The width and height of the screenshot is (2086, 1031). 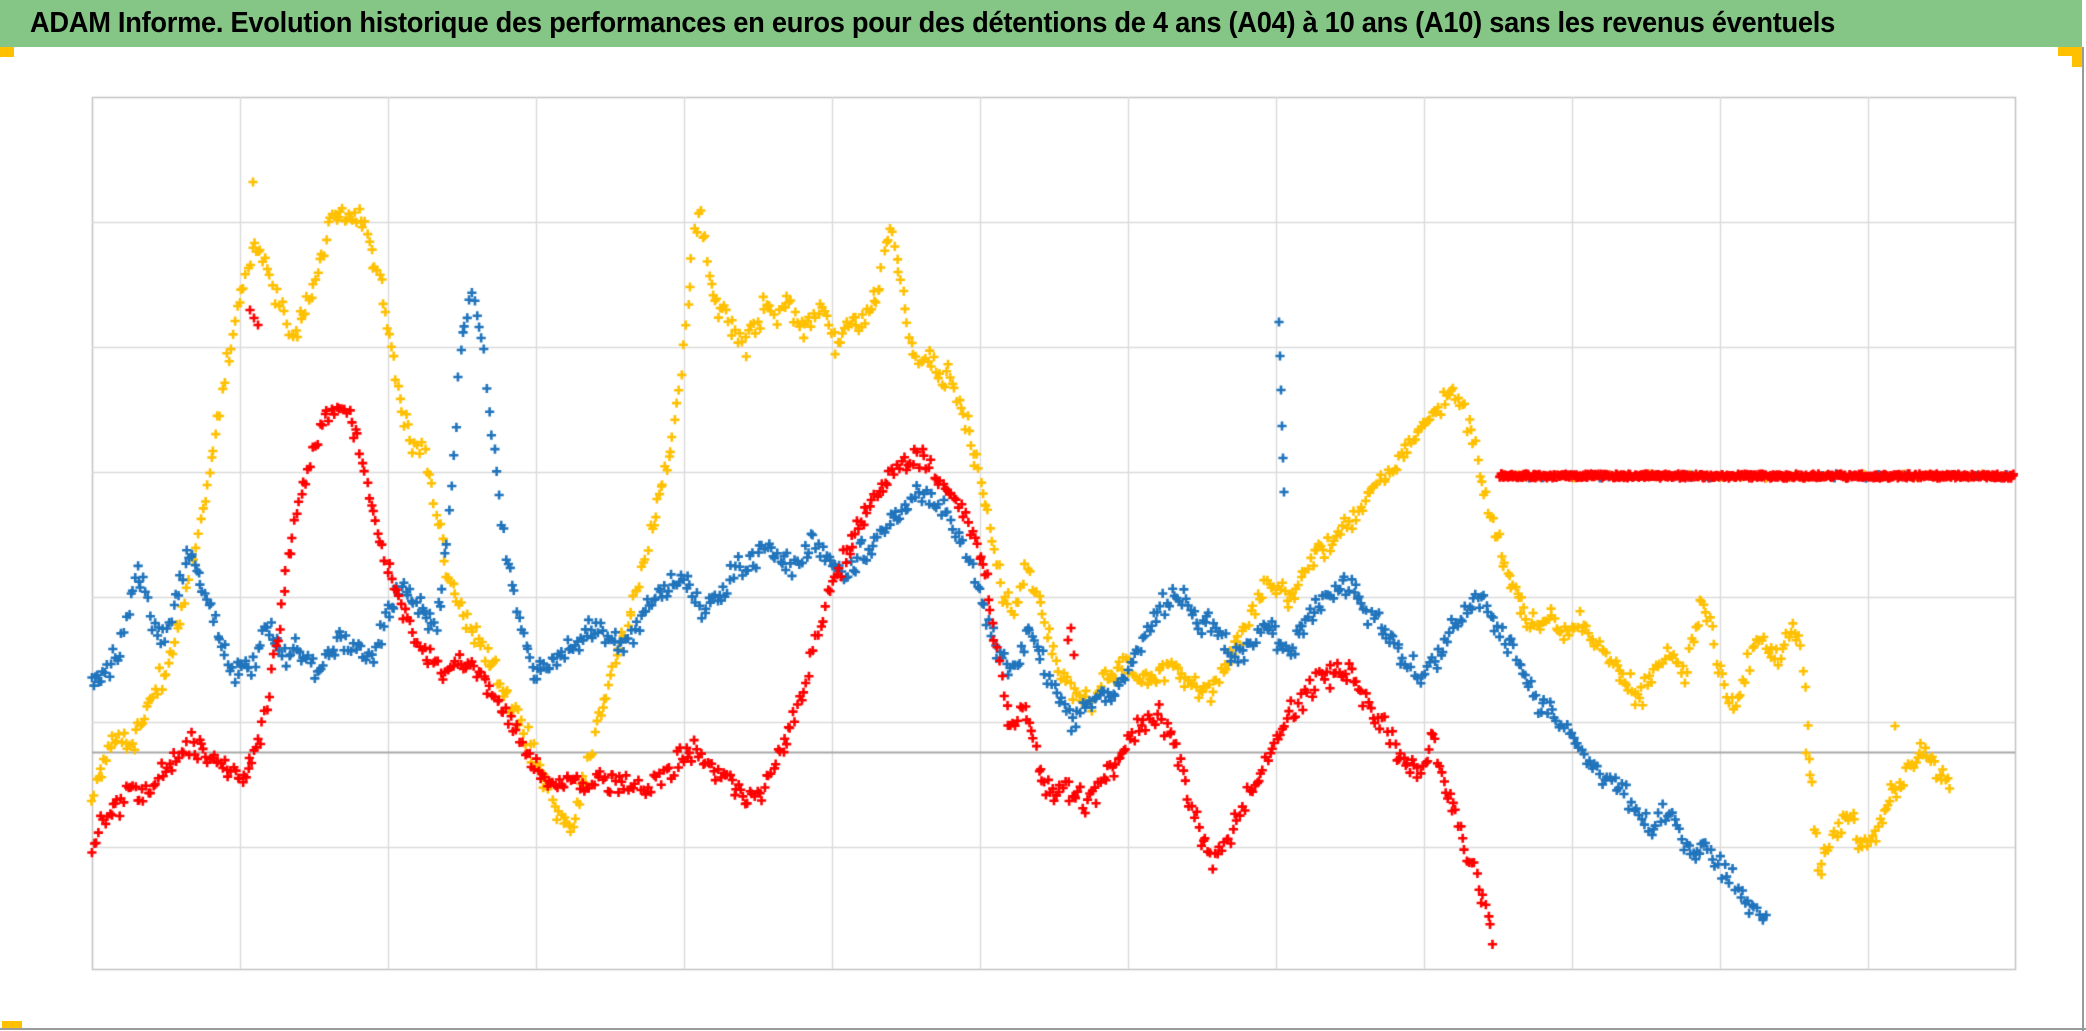 I want to click on frame-right-border, so click(x=2083, y=539).